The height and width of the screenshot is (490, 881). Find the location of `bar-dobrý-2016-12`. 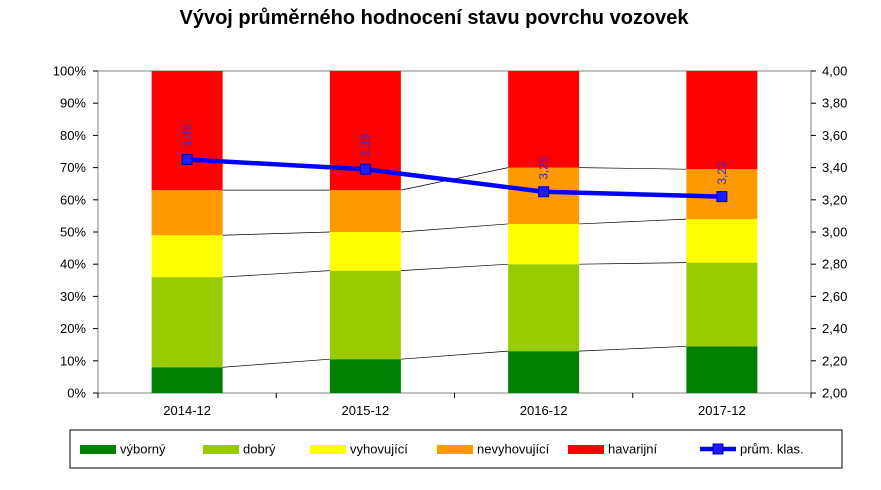

bar-dobrý-2016-12 is located at coordinates (544, 308).